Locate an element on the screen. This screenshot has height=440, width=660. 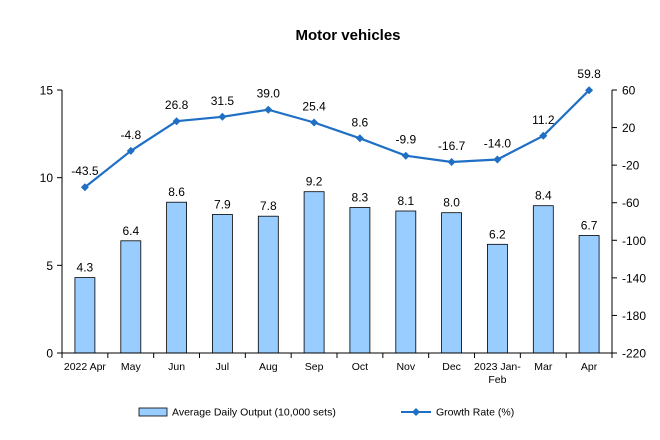
x-category-label: May is located at coordinates (131, 367).